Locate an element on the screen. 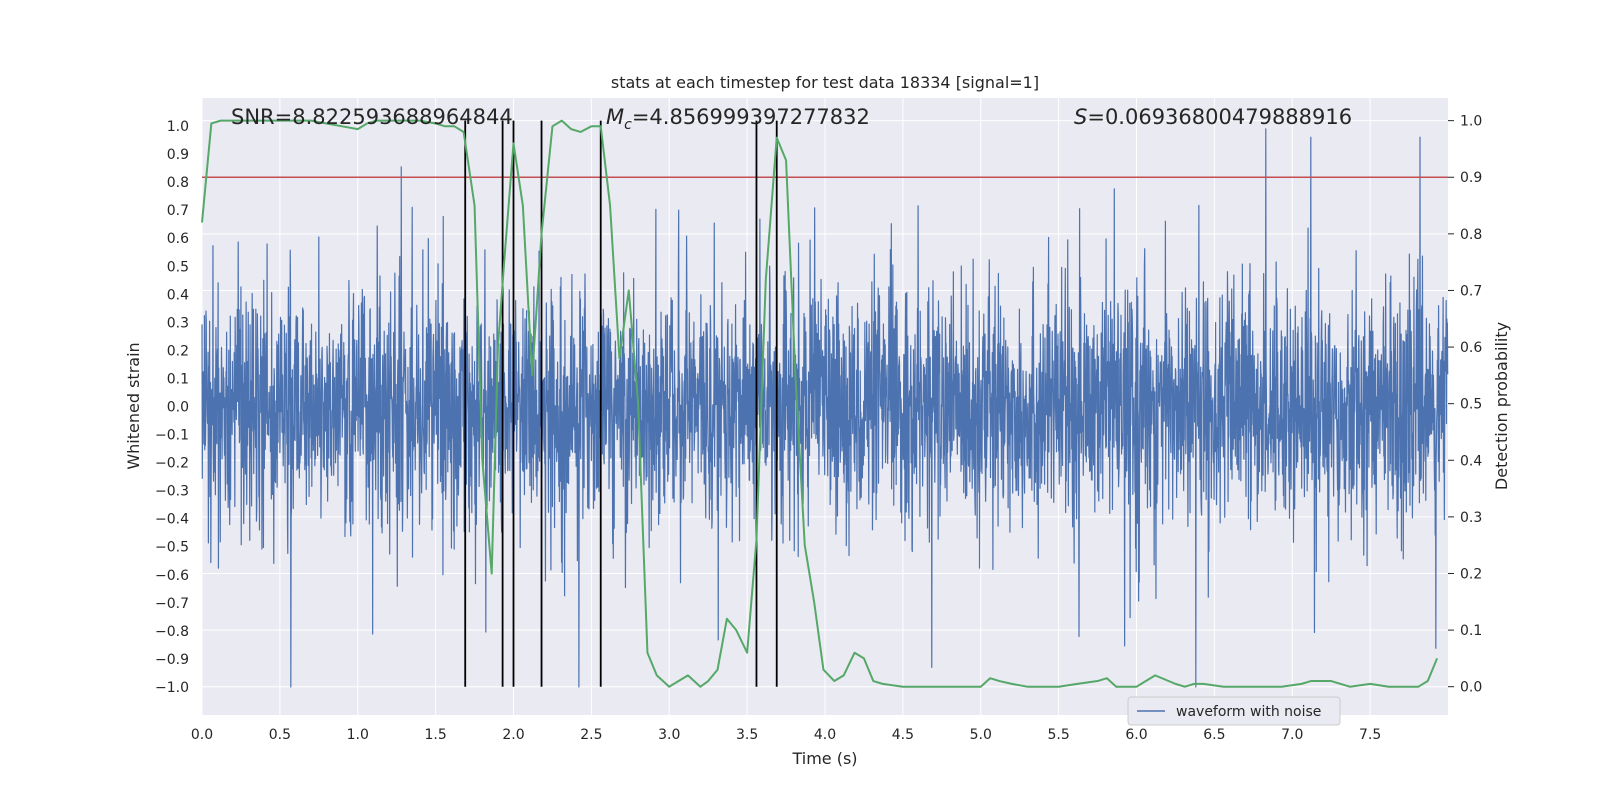 The width and height of the screenshot is (1600, 800). snr-annotation: SNR=8.822593688964844 is located at coordinates (372, 117).